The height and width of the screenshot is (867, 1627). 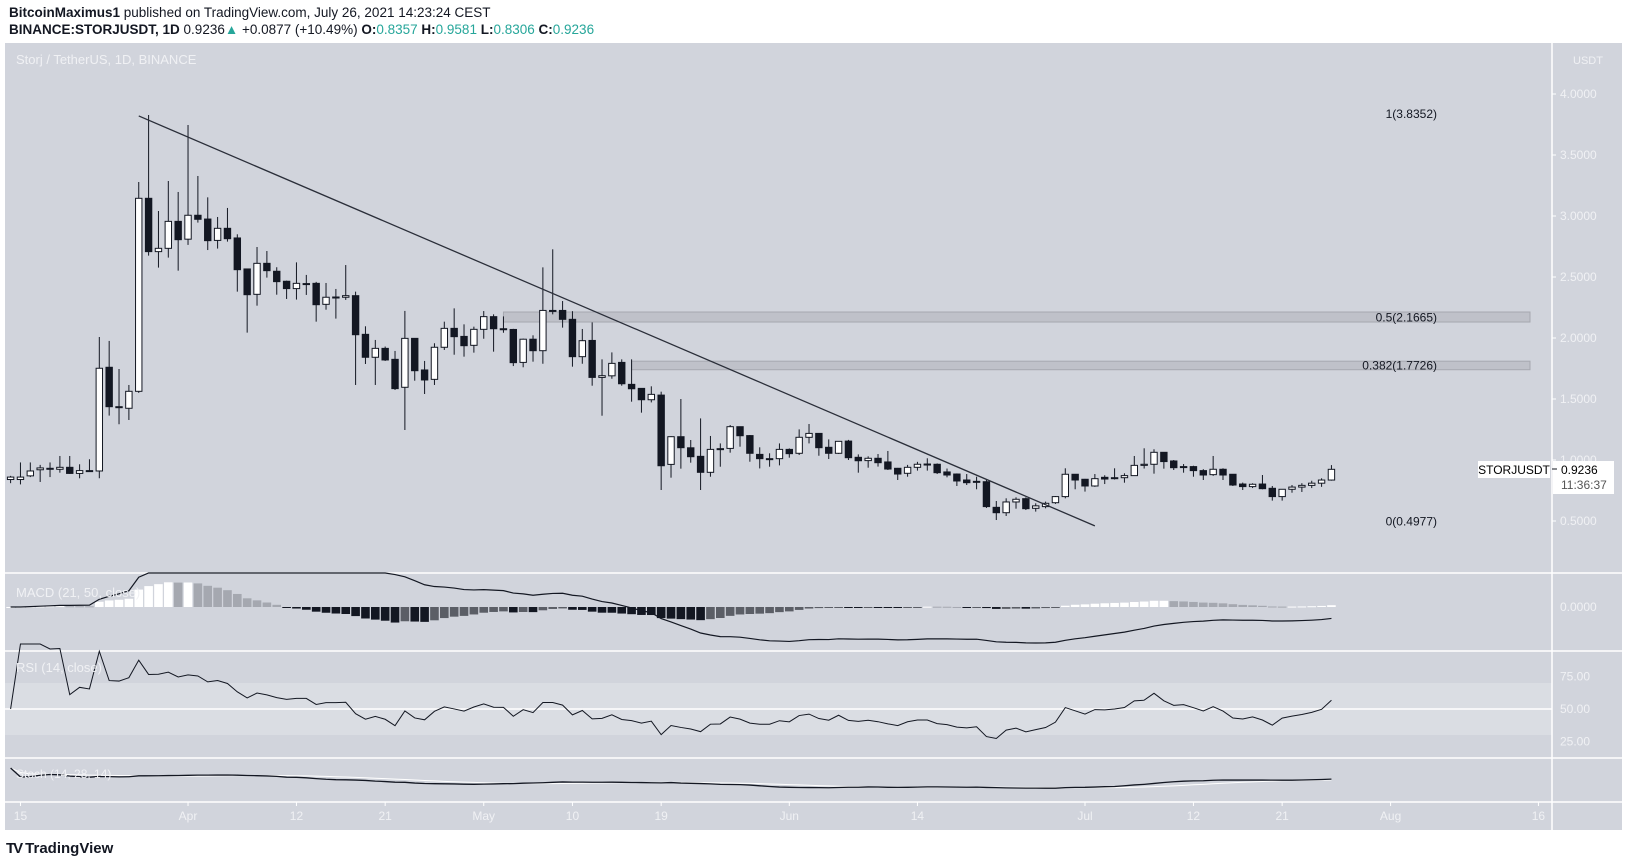 I want to click on open-label: O:, so click(x=369, y=29).